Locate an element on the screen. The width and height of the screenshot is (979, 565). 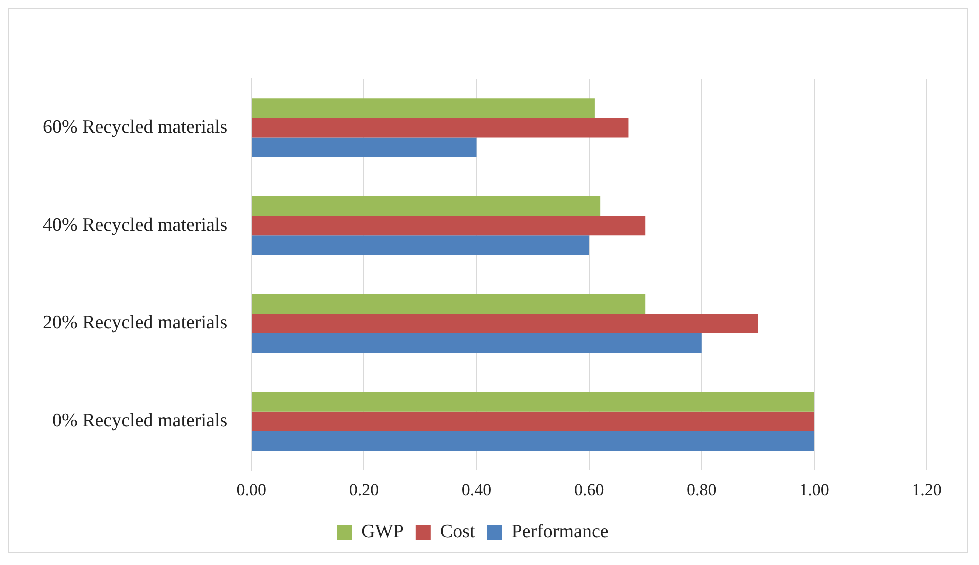
x-tick-label: 0.60 is located at coordinates (589, 490).